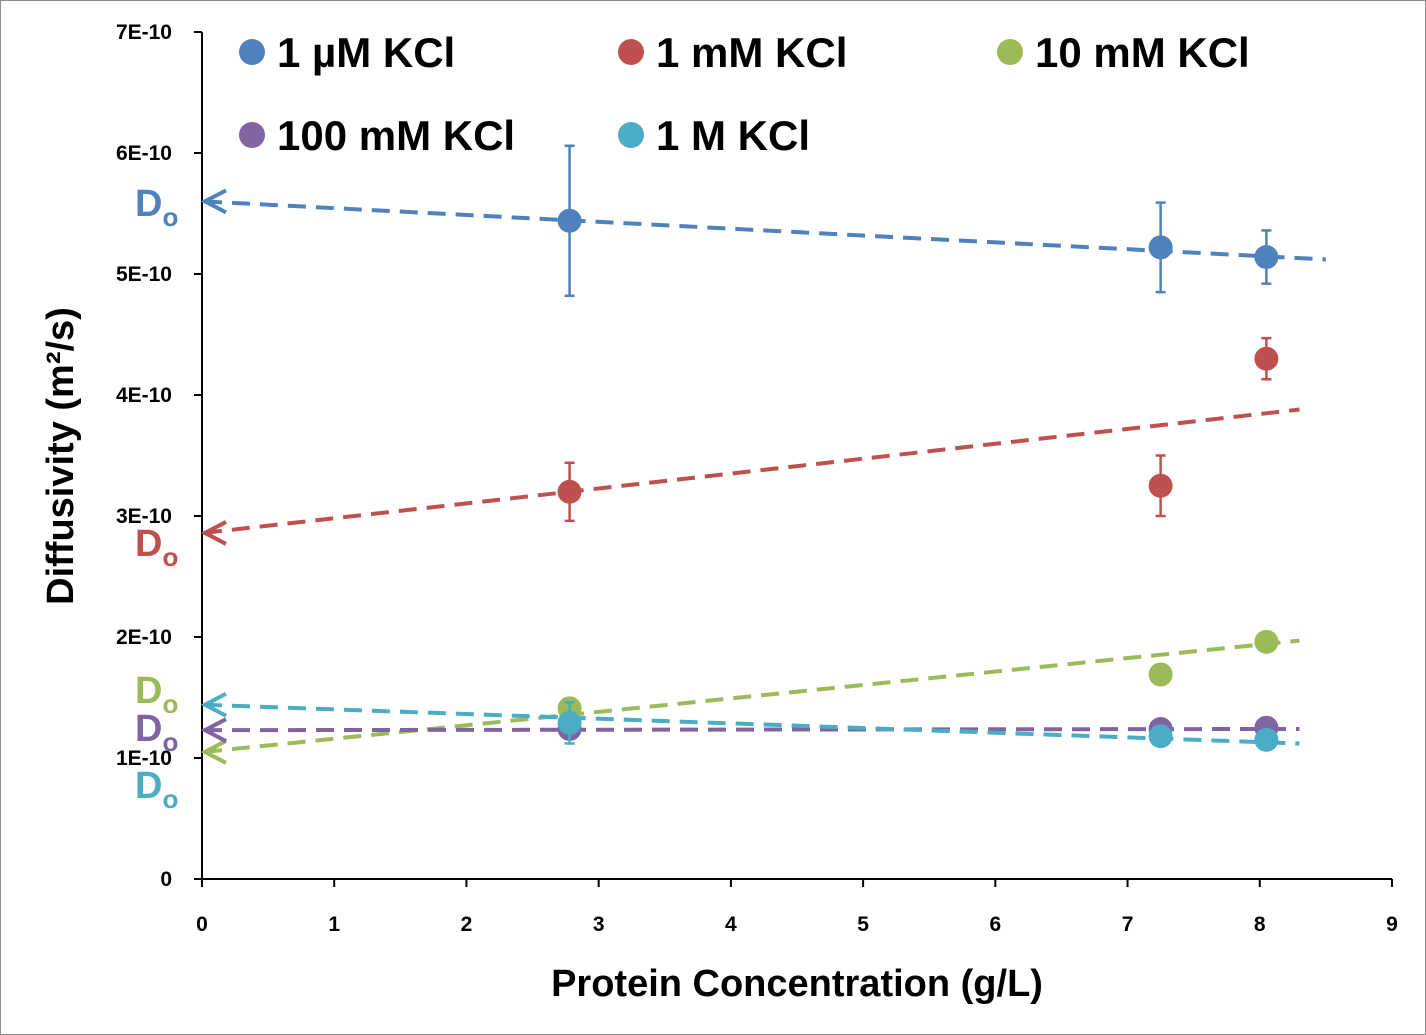 This screenshot has width=1426, height=1035. What do you see at coordinates (1128, 924) in the screenshot?
I see `x-tick-label: 7` at bounding box center [1128, 924].